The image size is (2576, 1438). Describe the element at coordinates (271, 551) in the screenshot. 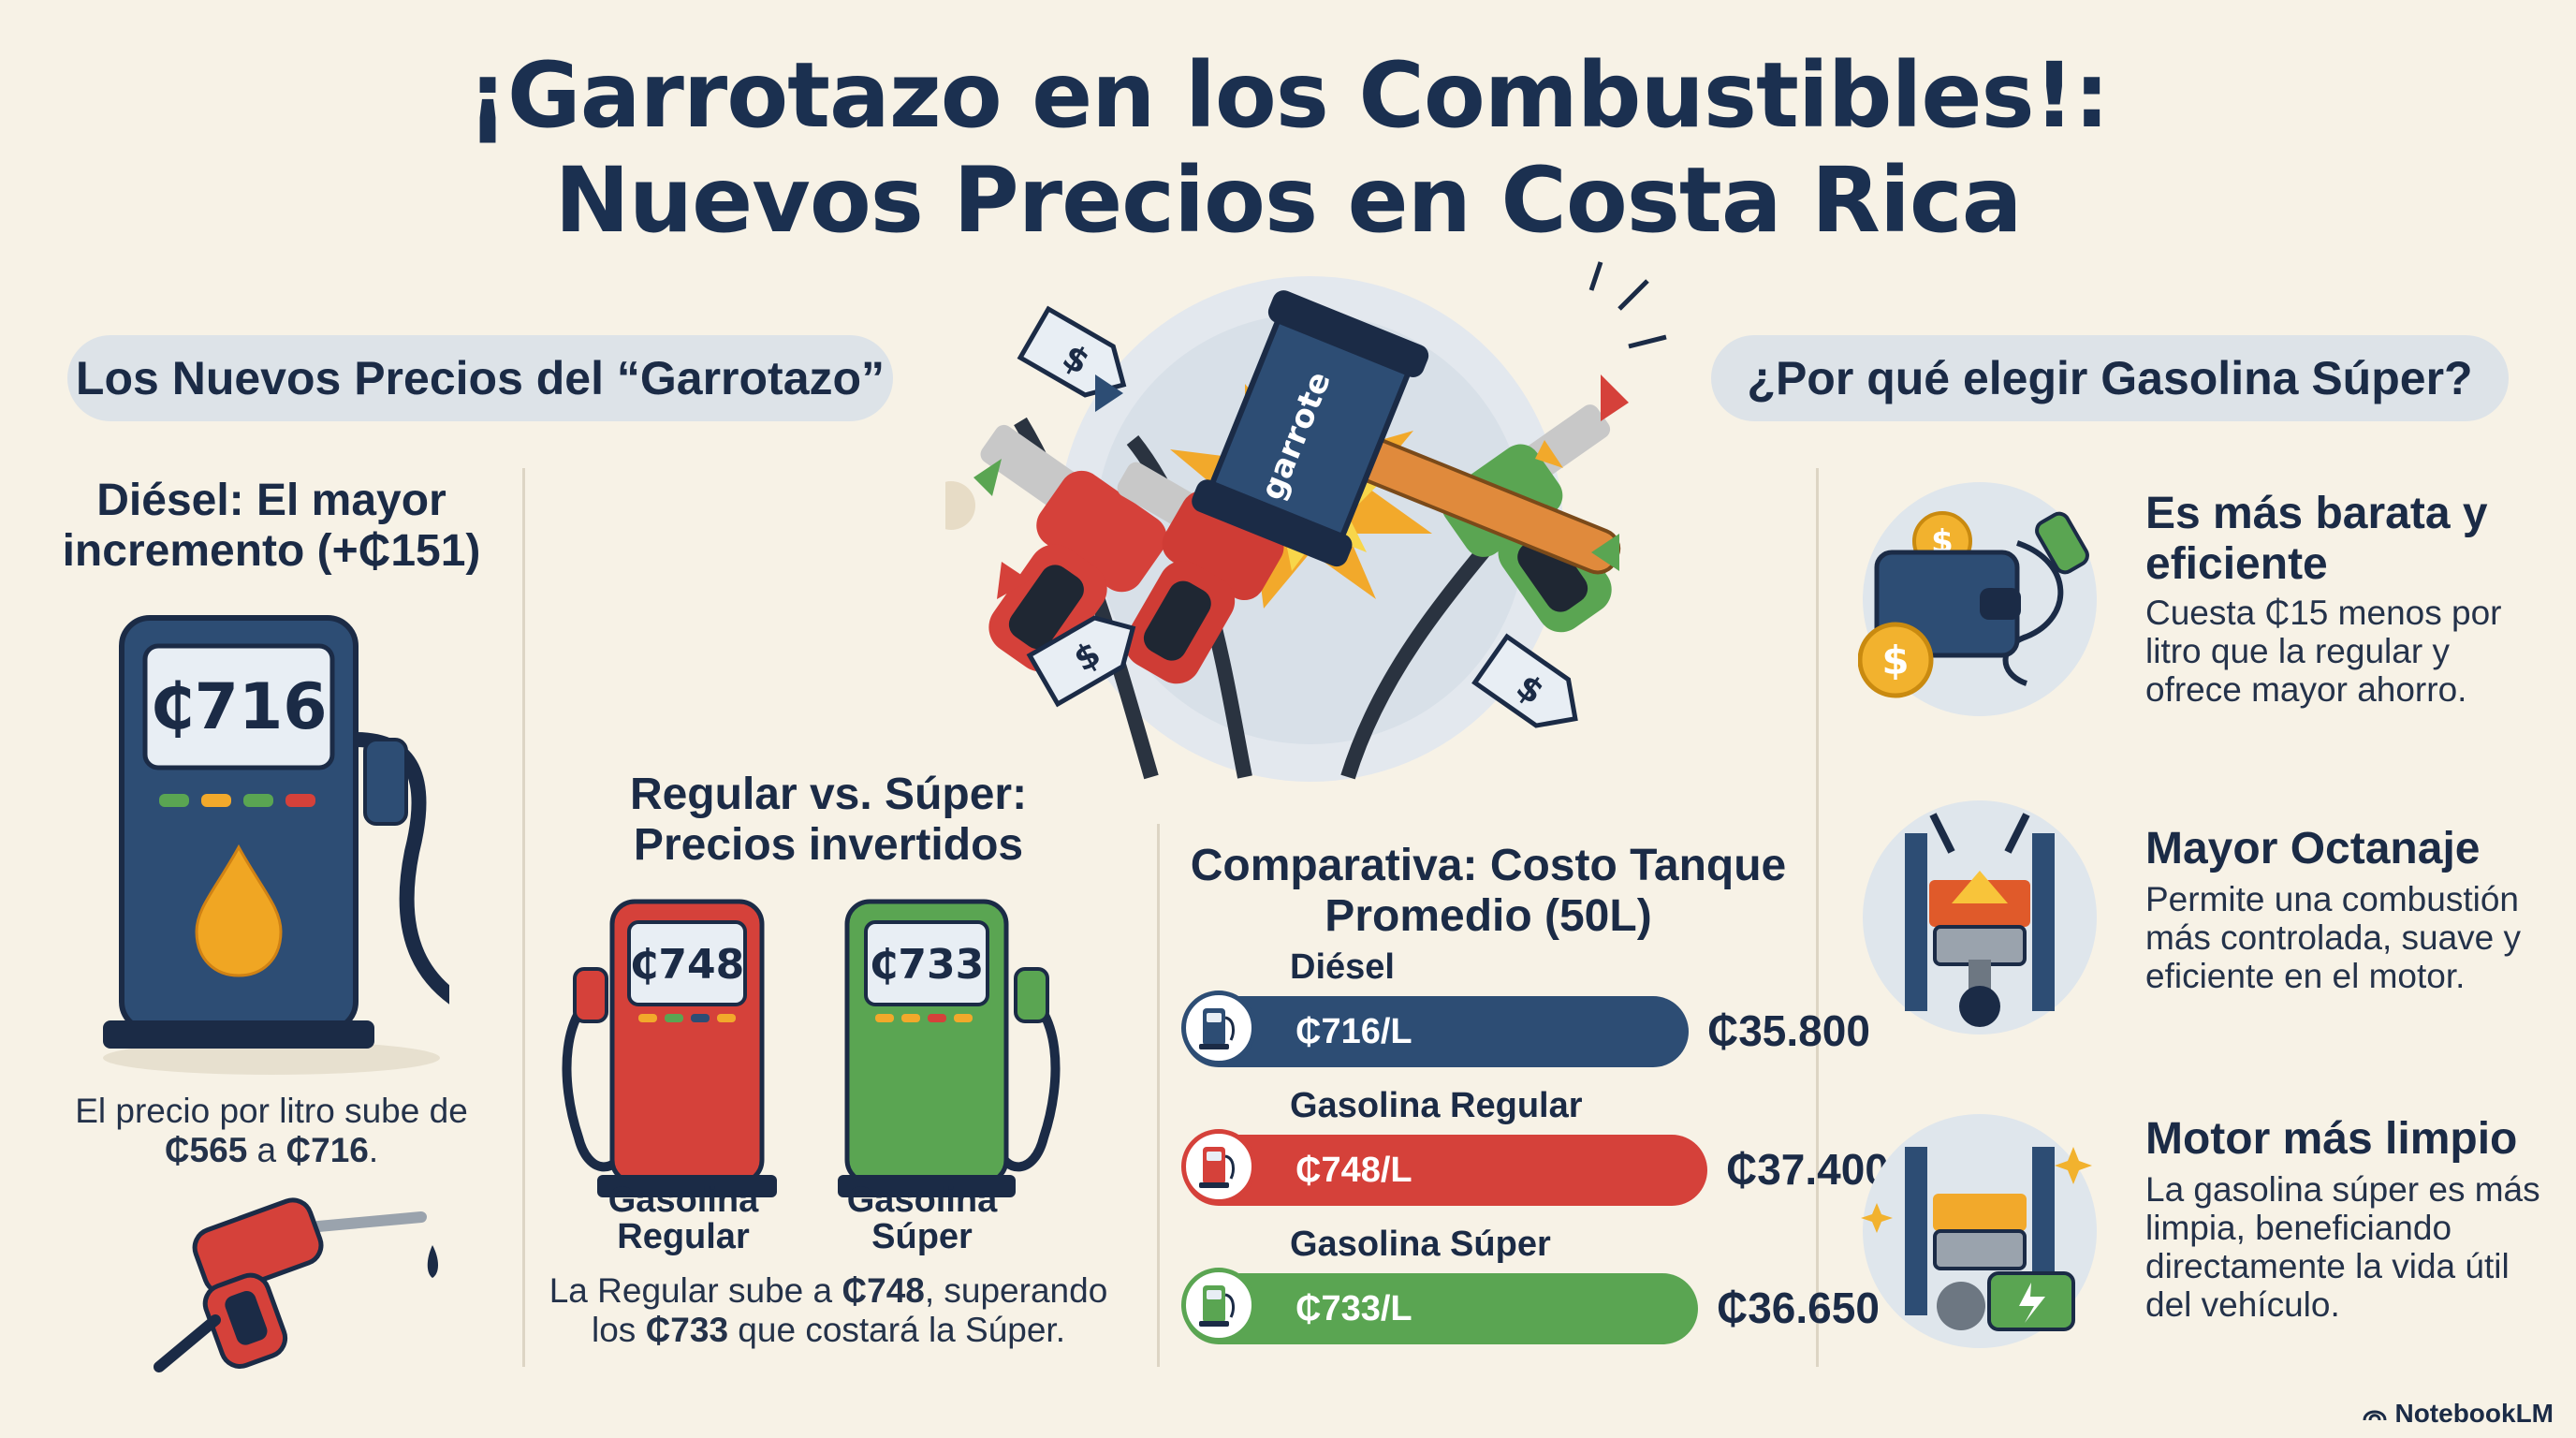

I see `diesel-heading-line-2: incremento (+₵151)` at that location.